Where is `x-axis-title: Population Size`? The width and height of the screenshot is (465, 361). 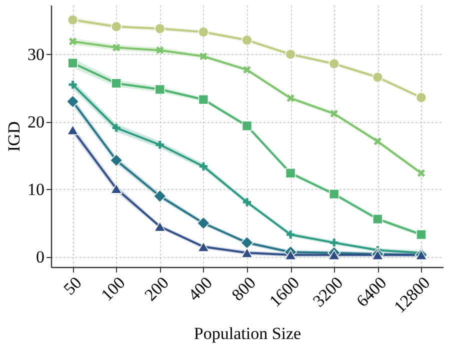
x-axis-title: Population Size is located at coordinates (248, 333).